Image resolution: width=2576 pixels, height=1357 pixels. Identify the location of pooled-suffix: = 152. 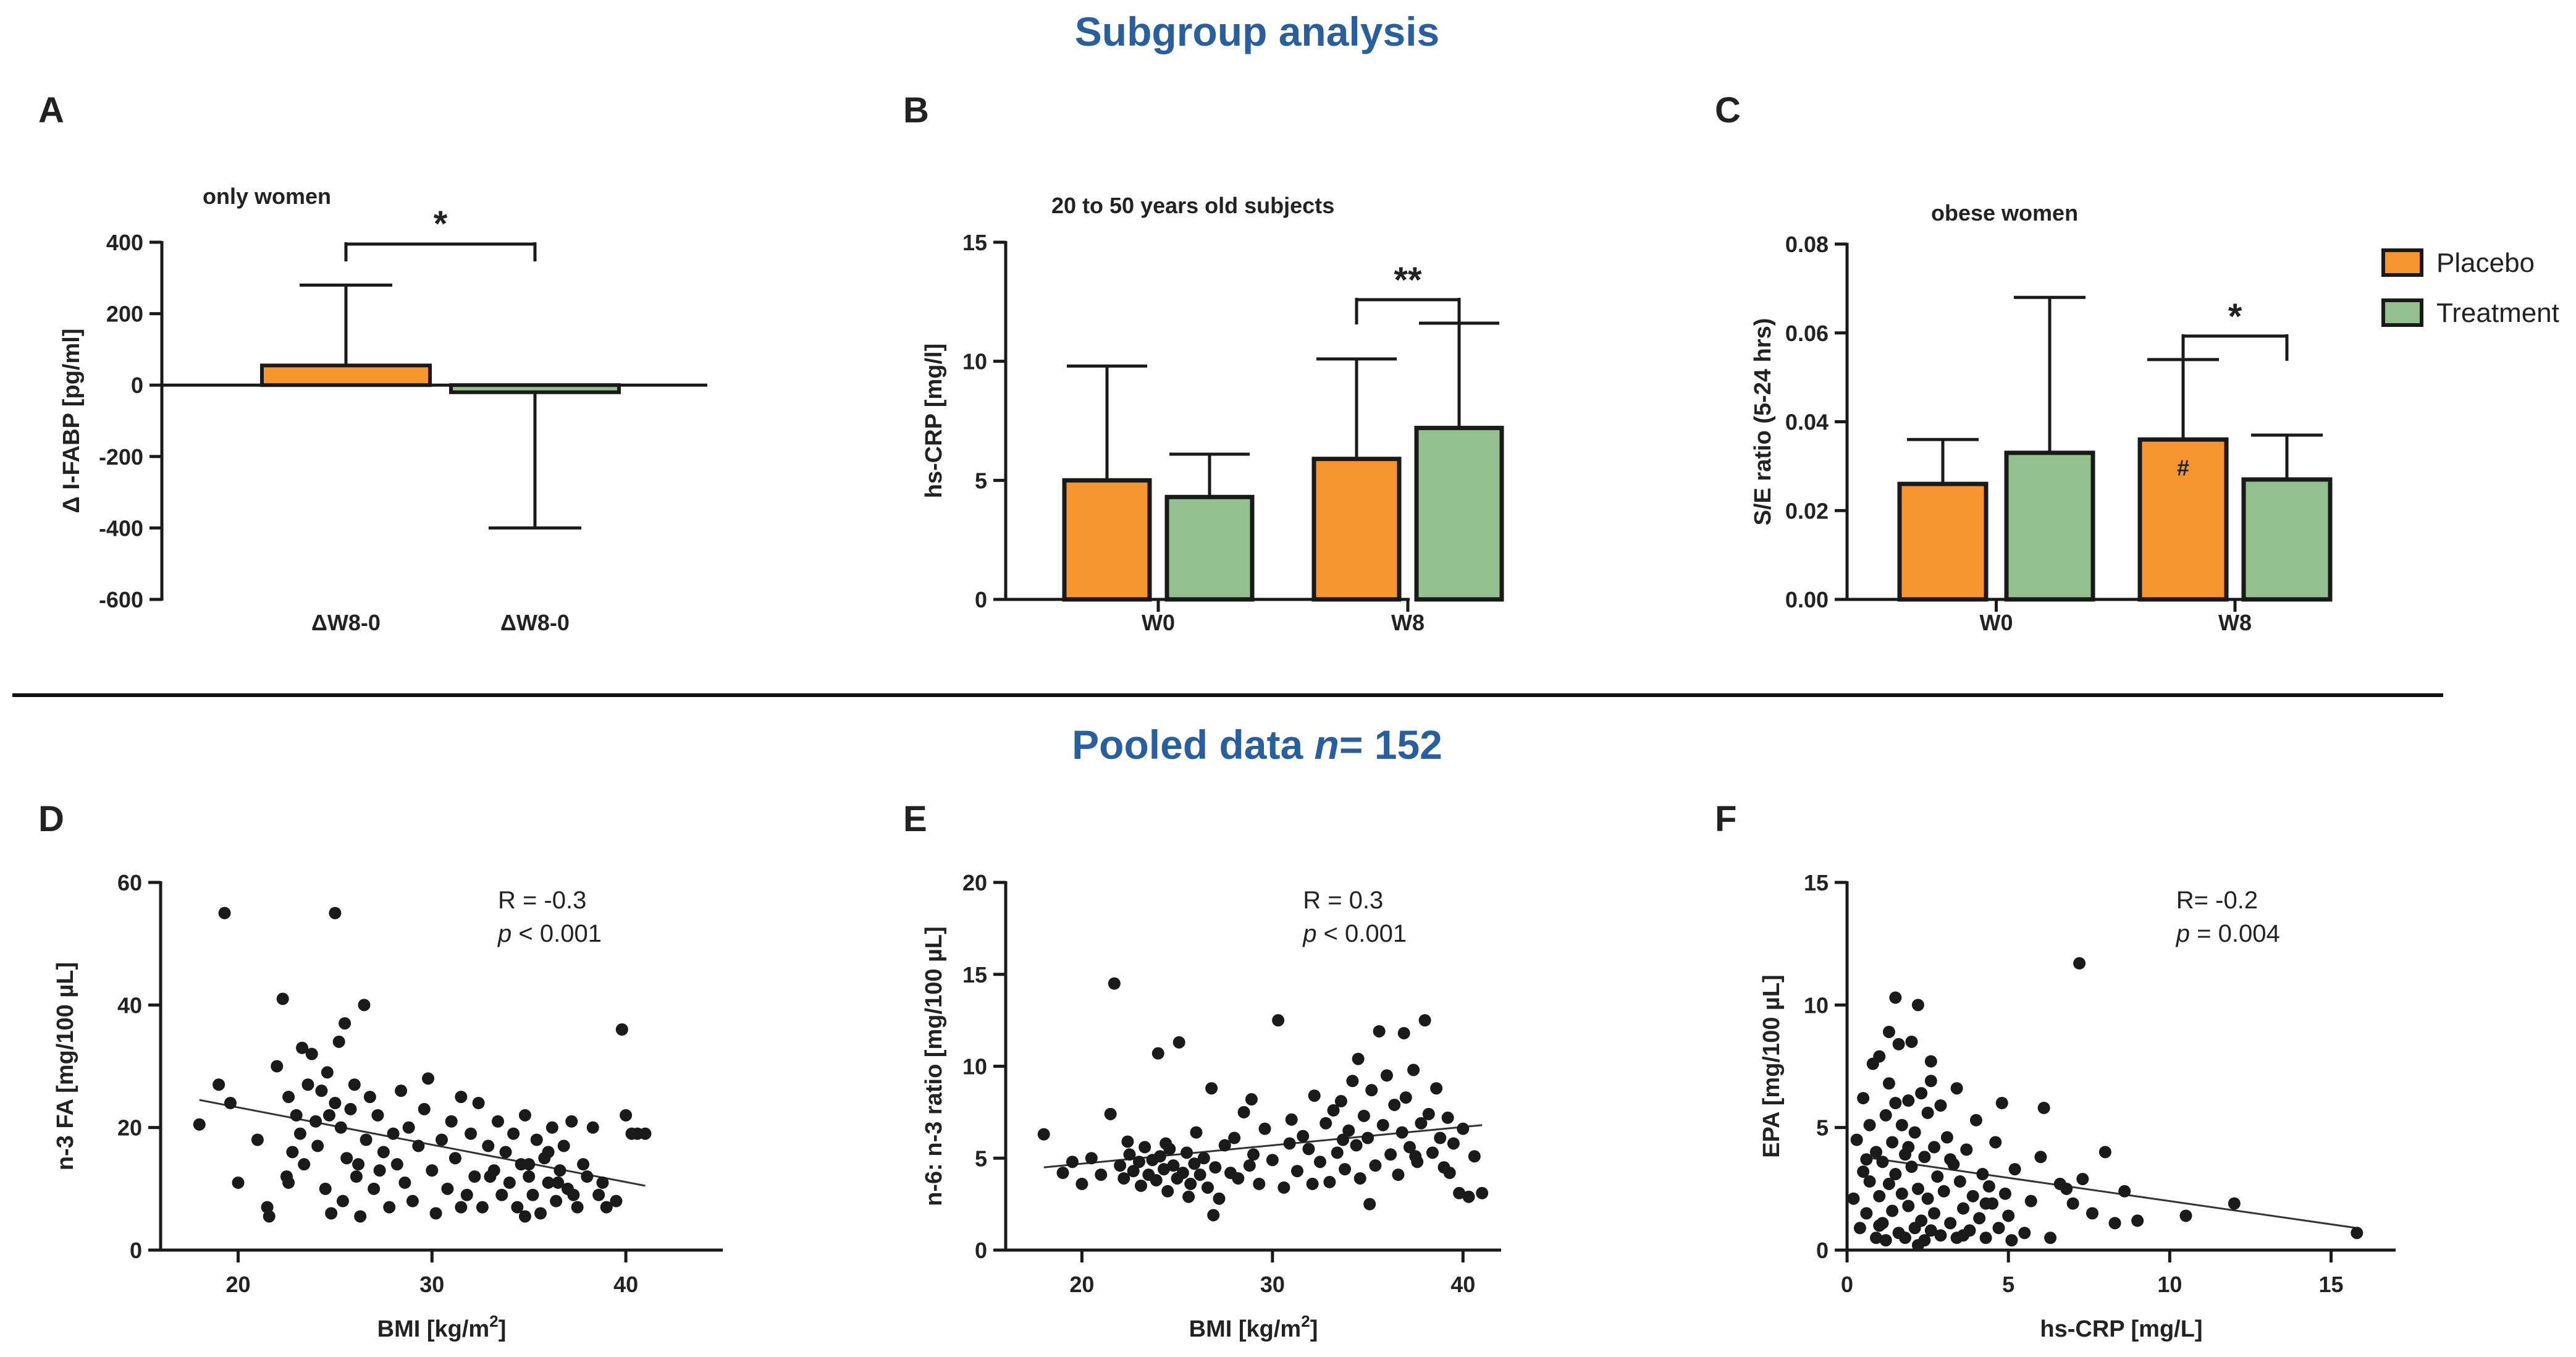
(1390, 744).